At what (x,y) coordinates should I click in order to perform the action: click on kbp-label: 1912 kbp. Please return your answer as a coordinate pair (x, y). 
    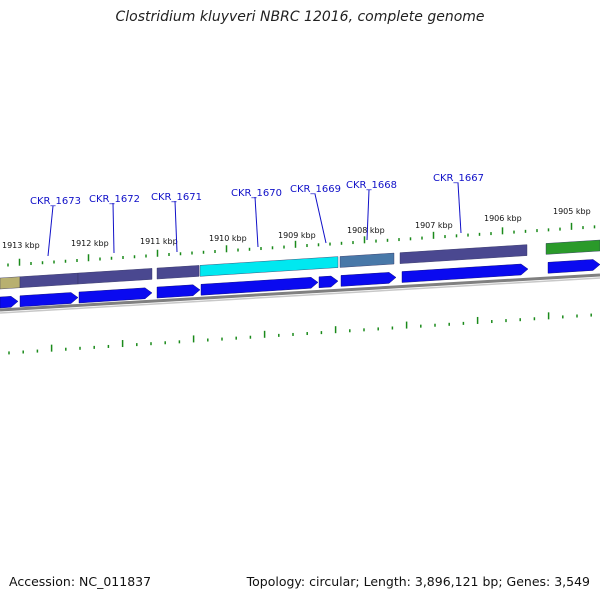
    Looking at the image, I should click on (90, 243).